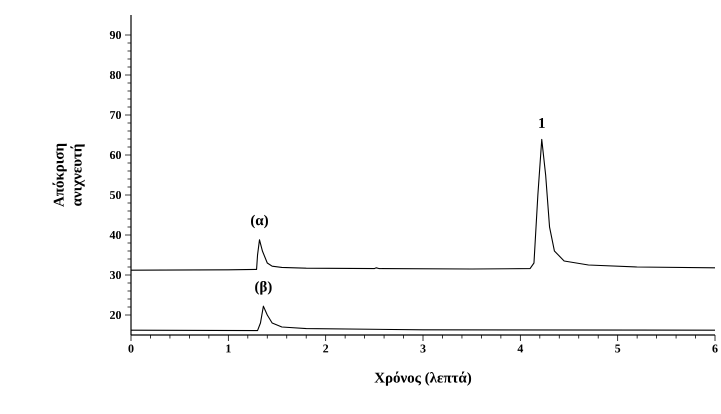 The image size is (721, 414). Describe the element at coordinates (617, 348) in the screenshot. I see `x-tick-label: 5` at that location.